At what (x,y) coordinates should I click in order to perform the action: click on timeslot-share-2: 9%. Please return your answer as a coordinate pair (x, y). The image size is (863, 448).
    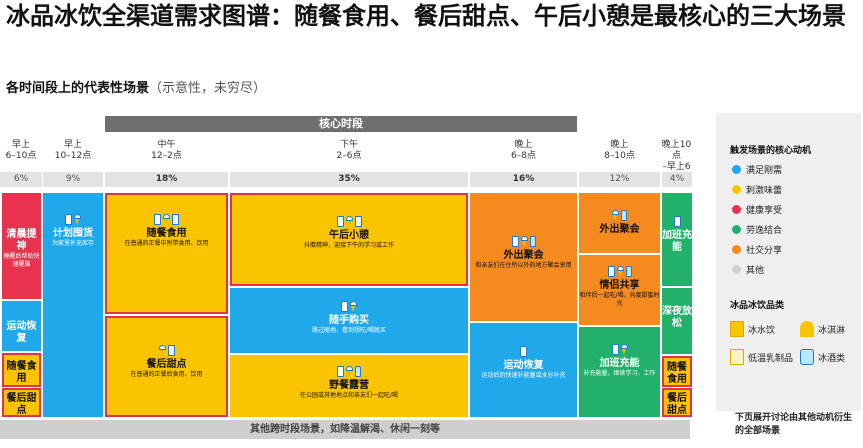
    Looking at the image, I should click on (73, 179).